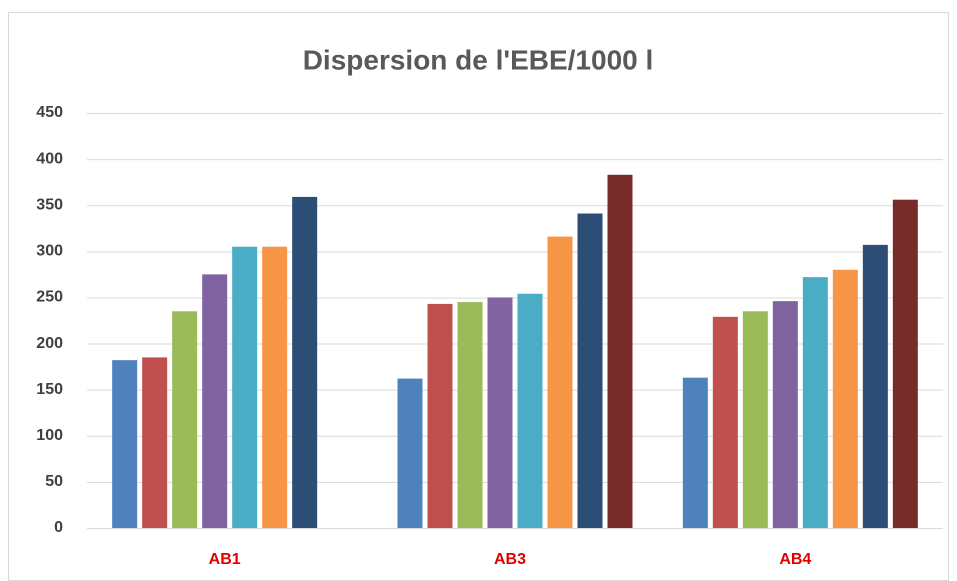  Describe the element at coordinates (510, 559) in the screenshot. I see `x-tick-label: AB3` at that location.